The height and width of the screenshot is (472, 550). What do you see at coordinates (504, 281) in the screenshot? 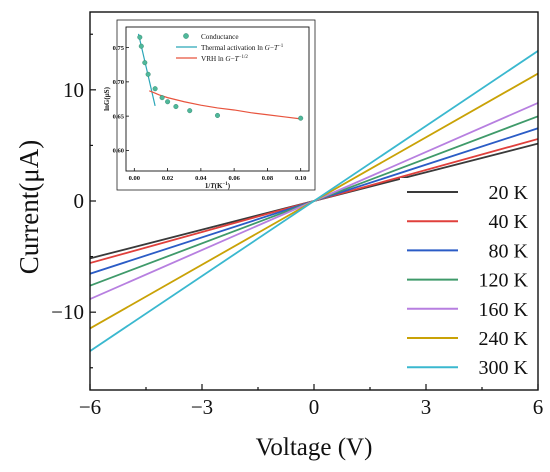
I see `legend-label-120-k: 120 K` at bounding box center [504, 281].